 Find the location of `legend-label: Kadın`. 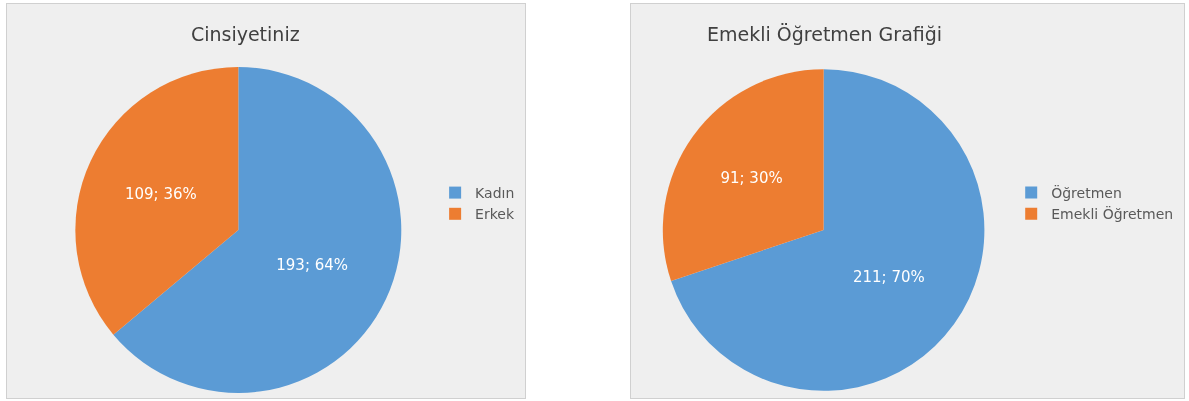

legend-label: Kadın is located at coordinates (495, 193).